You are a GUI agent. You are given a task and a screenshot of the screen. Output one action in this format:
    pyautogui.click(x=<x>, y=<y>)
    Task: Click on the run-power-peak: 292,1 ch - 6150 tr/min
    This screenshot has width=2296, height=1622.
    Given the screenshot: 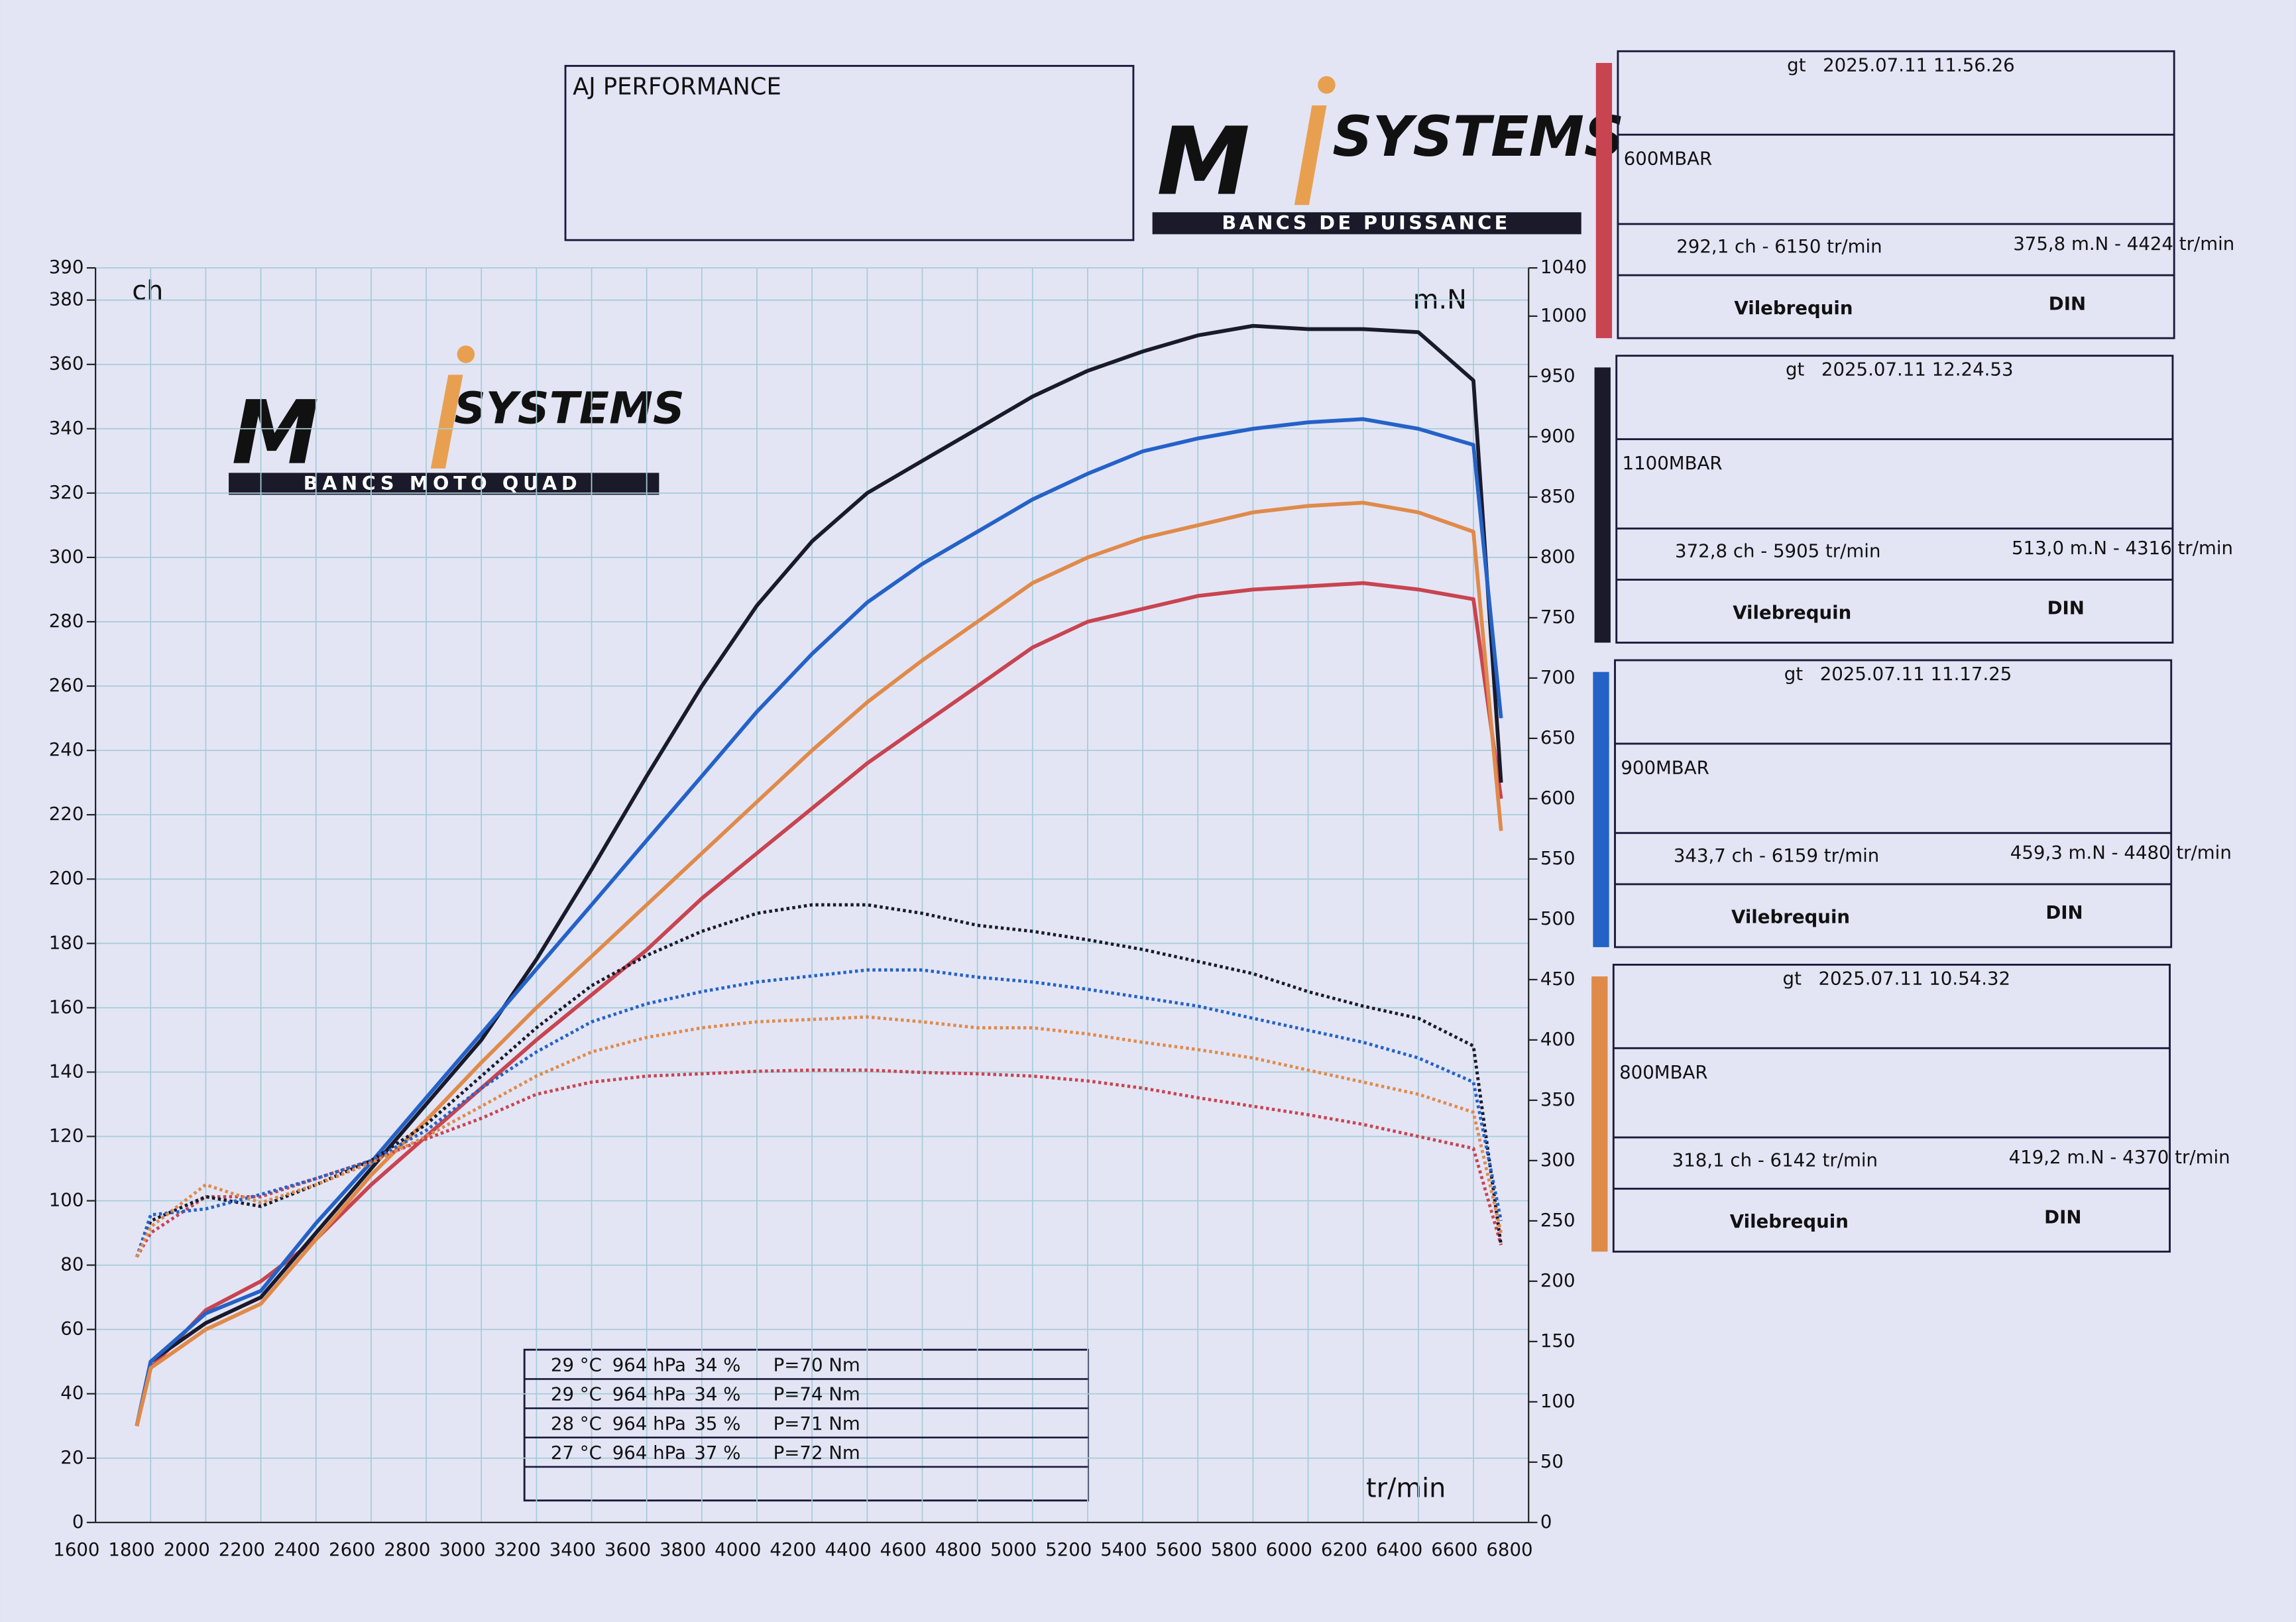 What is the action you would take?
    pyautogui.click(x=1779, y=246)
    